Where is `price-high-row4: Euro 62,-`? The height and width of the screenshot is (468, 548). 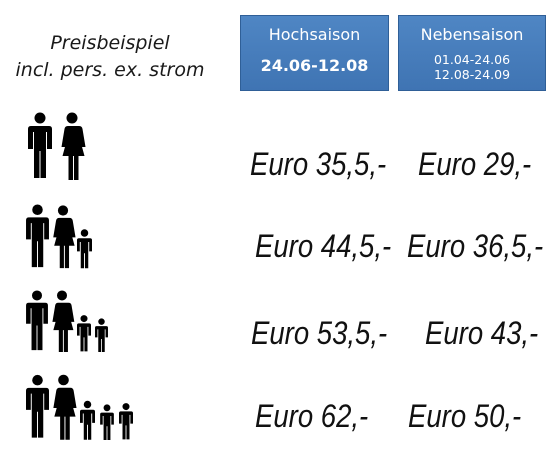
price-high-row4: Euro 62,- is located at coordinates (312, 416).